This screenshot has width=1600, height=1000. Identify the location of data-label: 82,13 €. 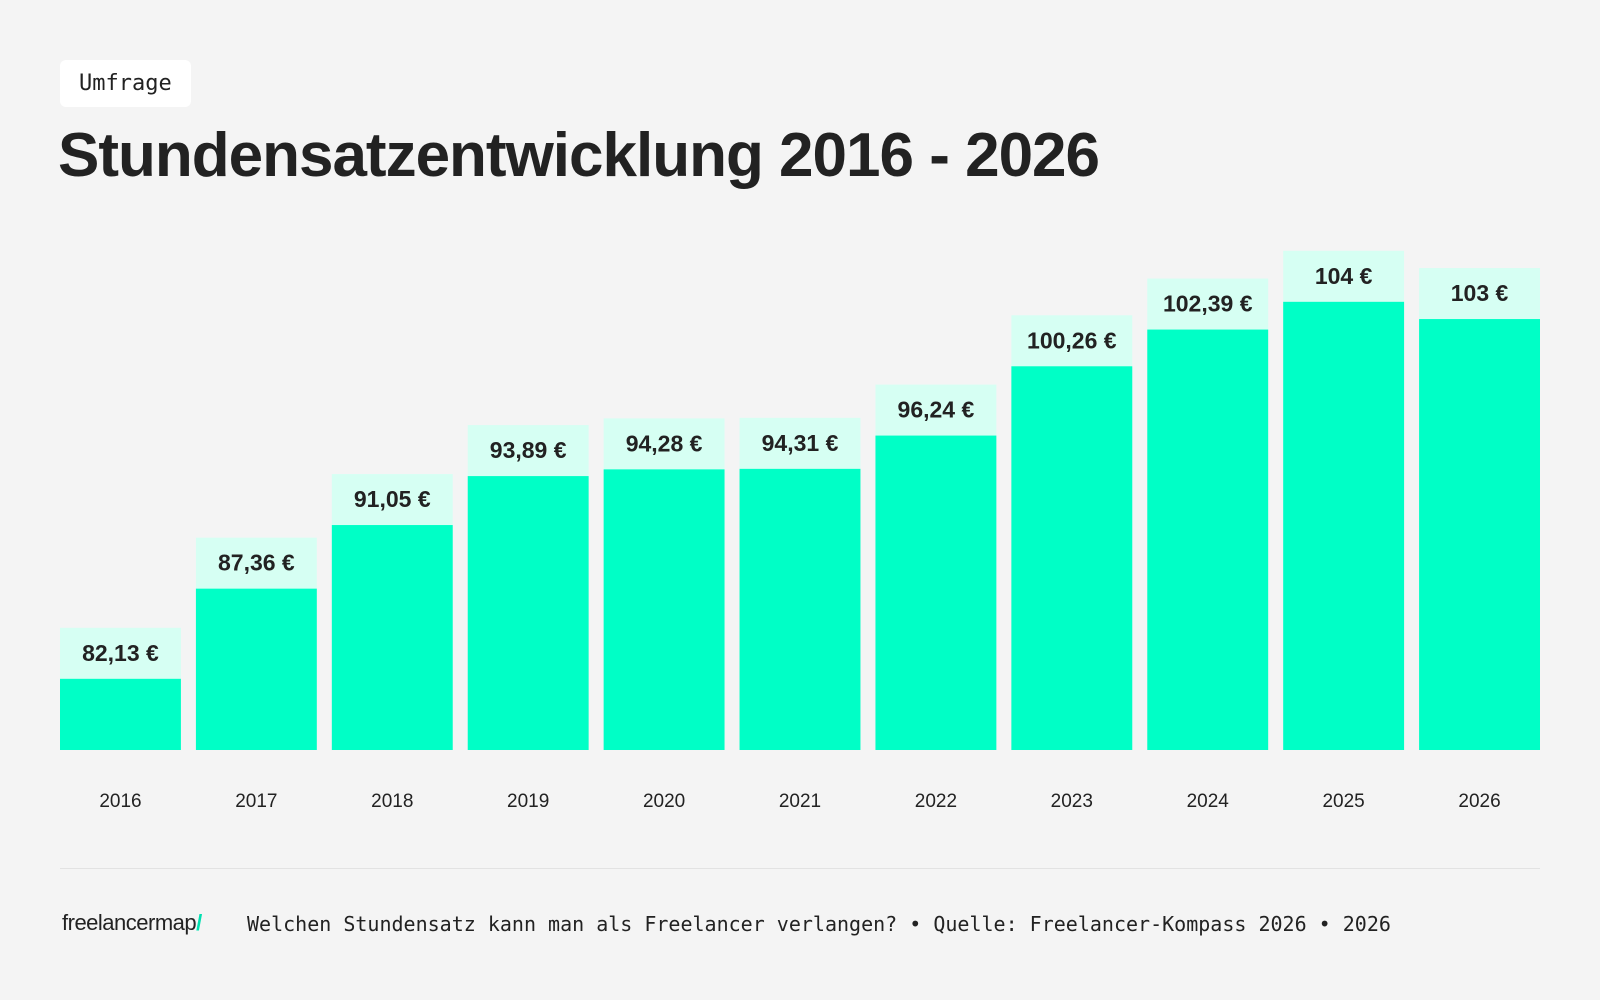
(120, 653).